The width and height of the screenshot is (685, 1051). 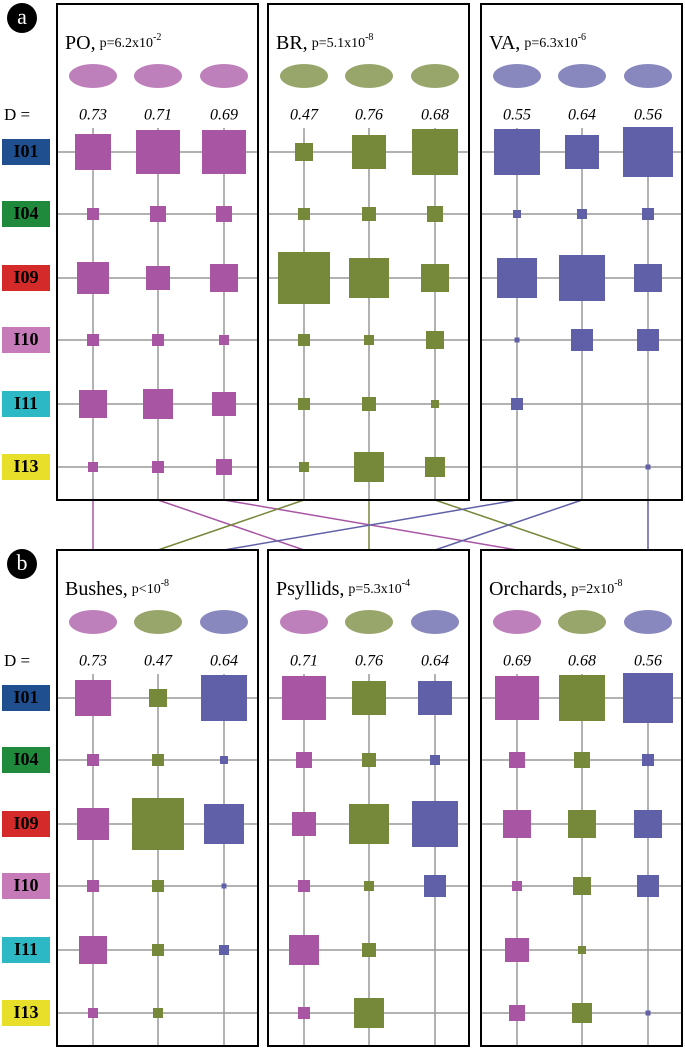 I want to click on d-value: 0.69, so click(x=517, y=661).